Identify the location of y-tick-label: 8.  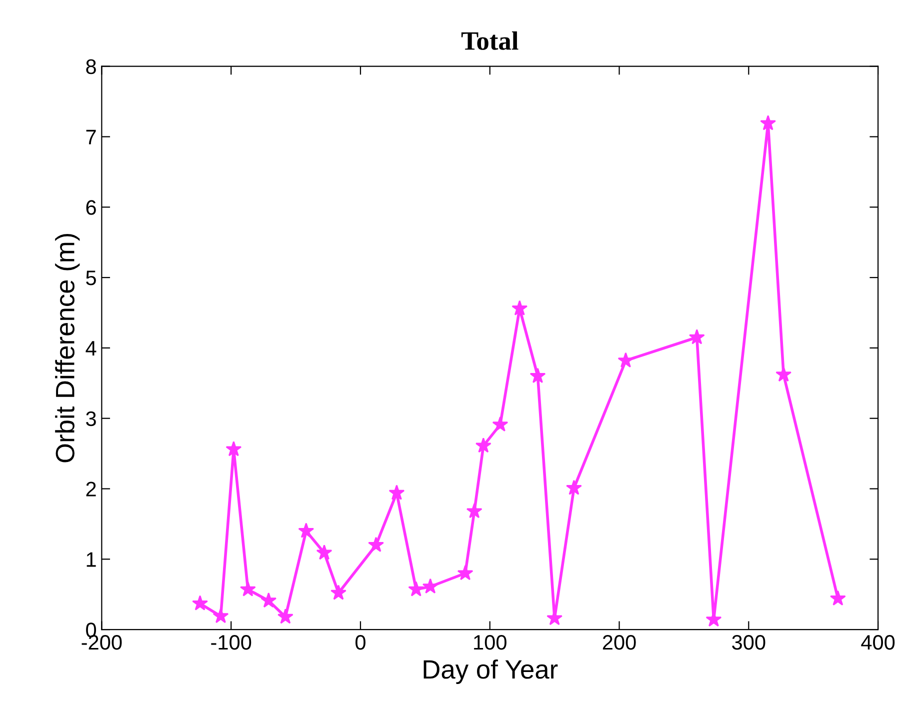
(91, 66).